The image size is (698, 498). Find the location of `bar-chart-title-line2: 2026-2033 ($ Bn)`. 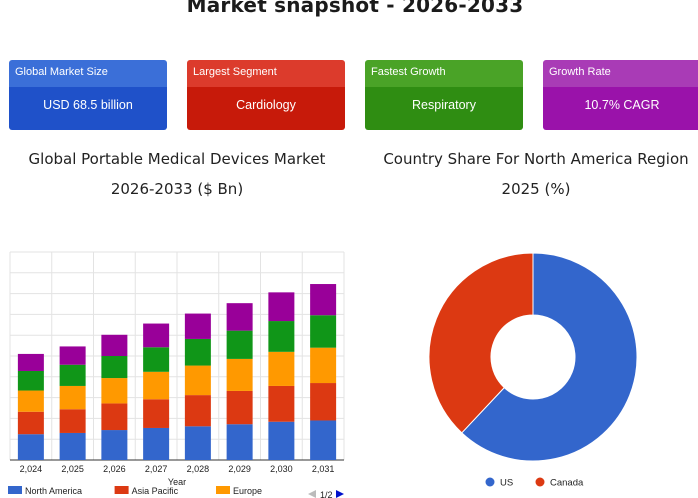

bar-chart-title-line2: 2026-2033 ($ Bn) is located at coordinates (177, 189).